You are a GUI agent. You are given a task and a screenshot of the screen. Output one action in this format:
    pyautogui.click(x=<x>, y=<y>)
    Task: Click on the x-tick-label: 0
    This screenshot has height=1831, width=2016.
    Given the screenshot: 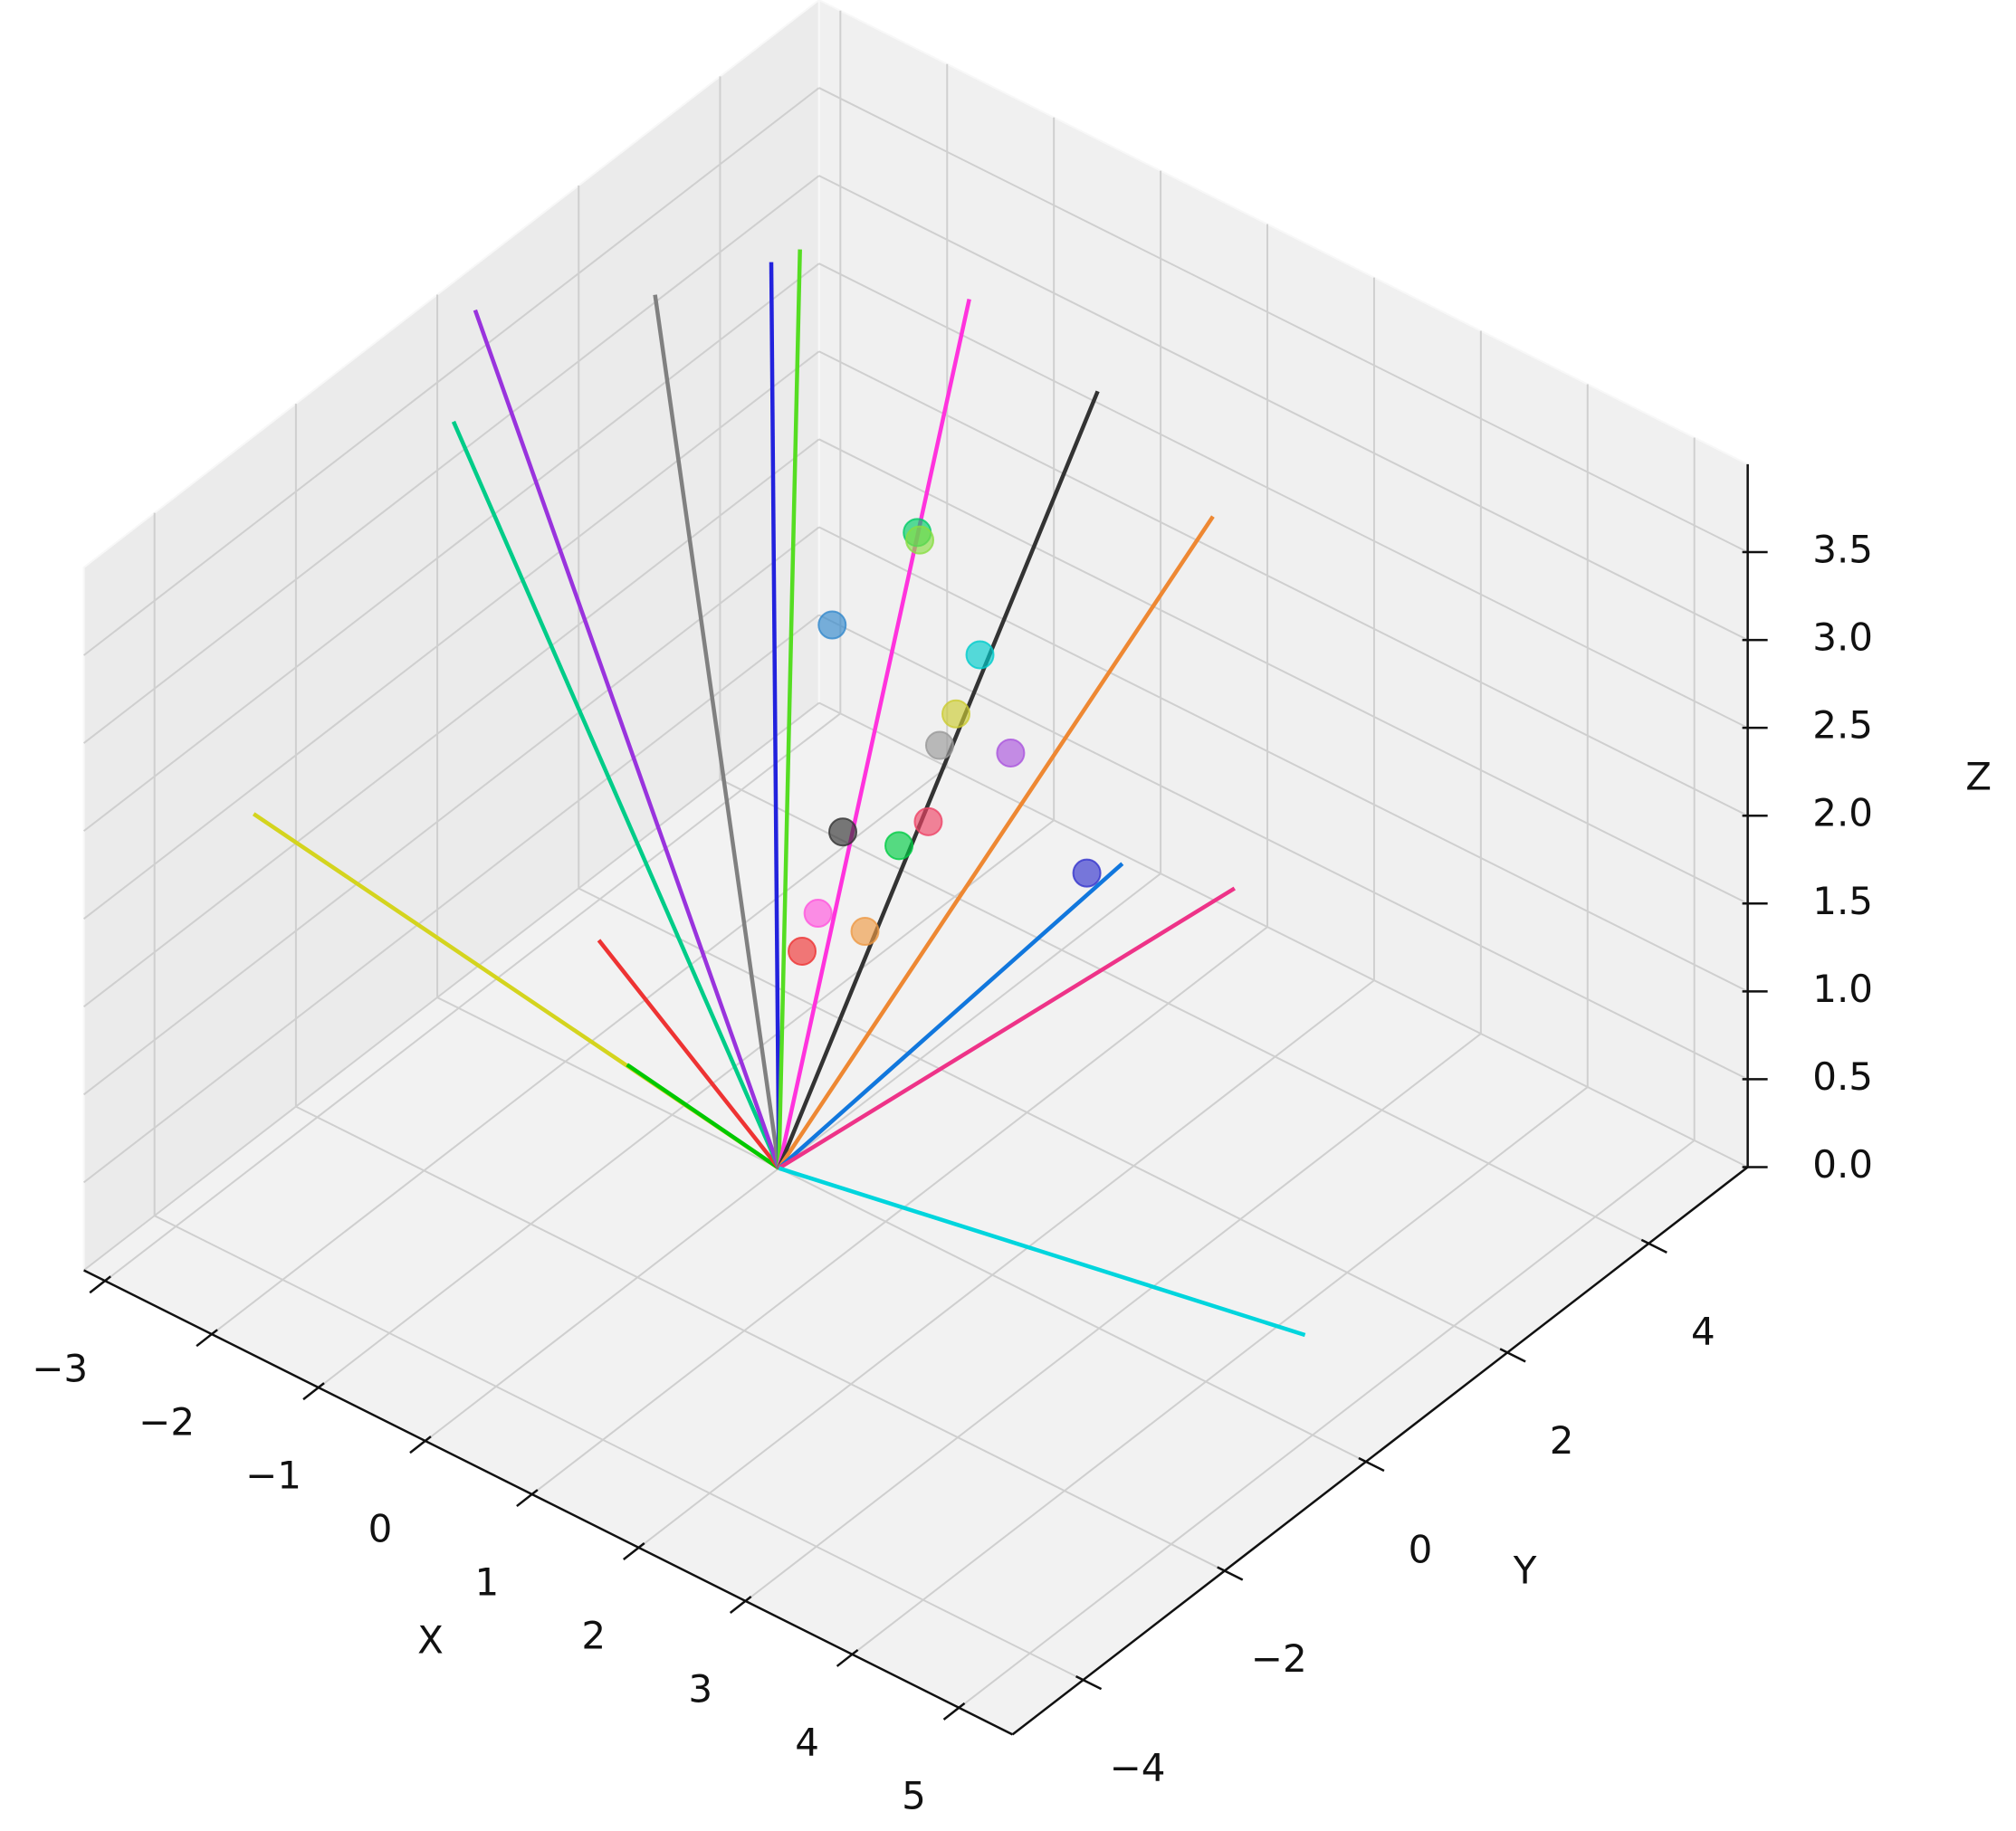 What is the action you would take?
    pyautogui.click(x=380, y=1529)
    